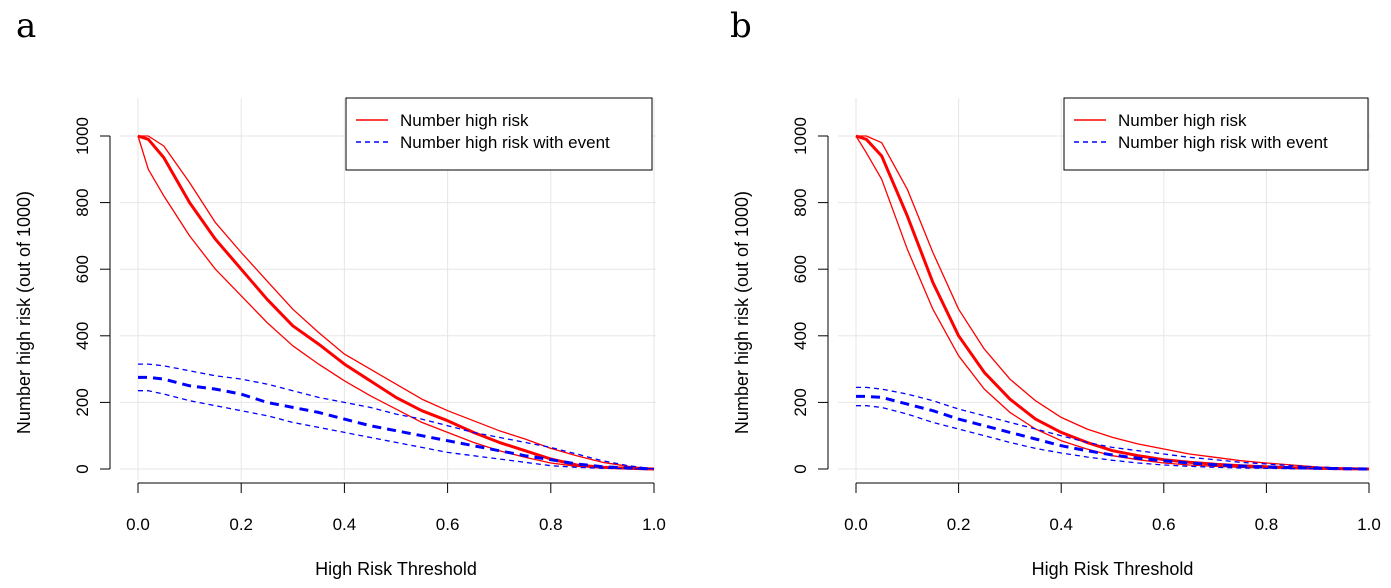  Describe the element at coordinates (741, 26) in the screenshot. I see `panel-label-b: b` at that location.